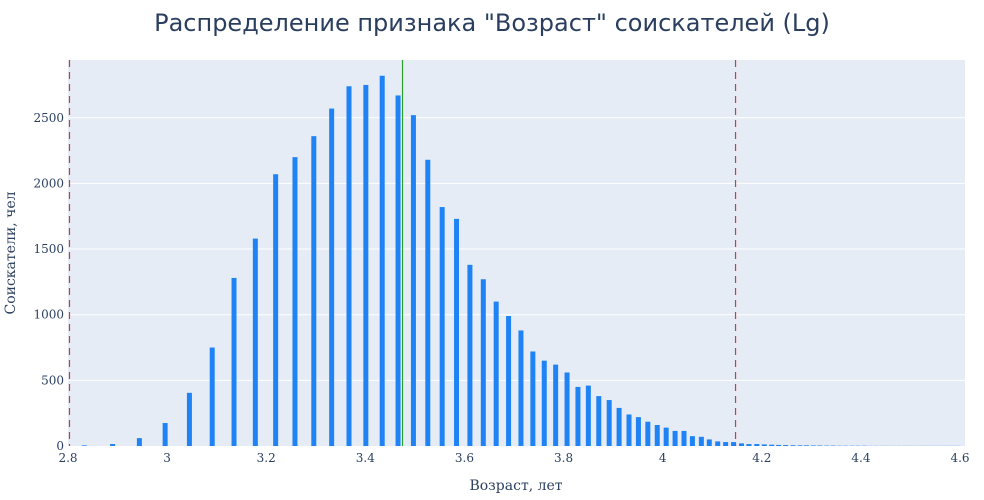 The image size is (984, 500). Describe the element at coordinates (266, 458) in the screenshot. I see `x-tick-label: 3.2` at that location.